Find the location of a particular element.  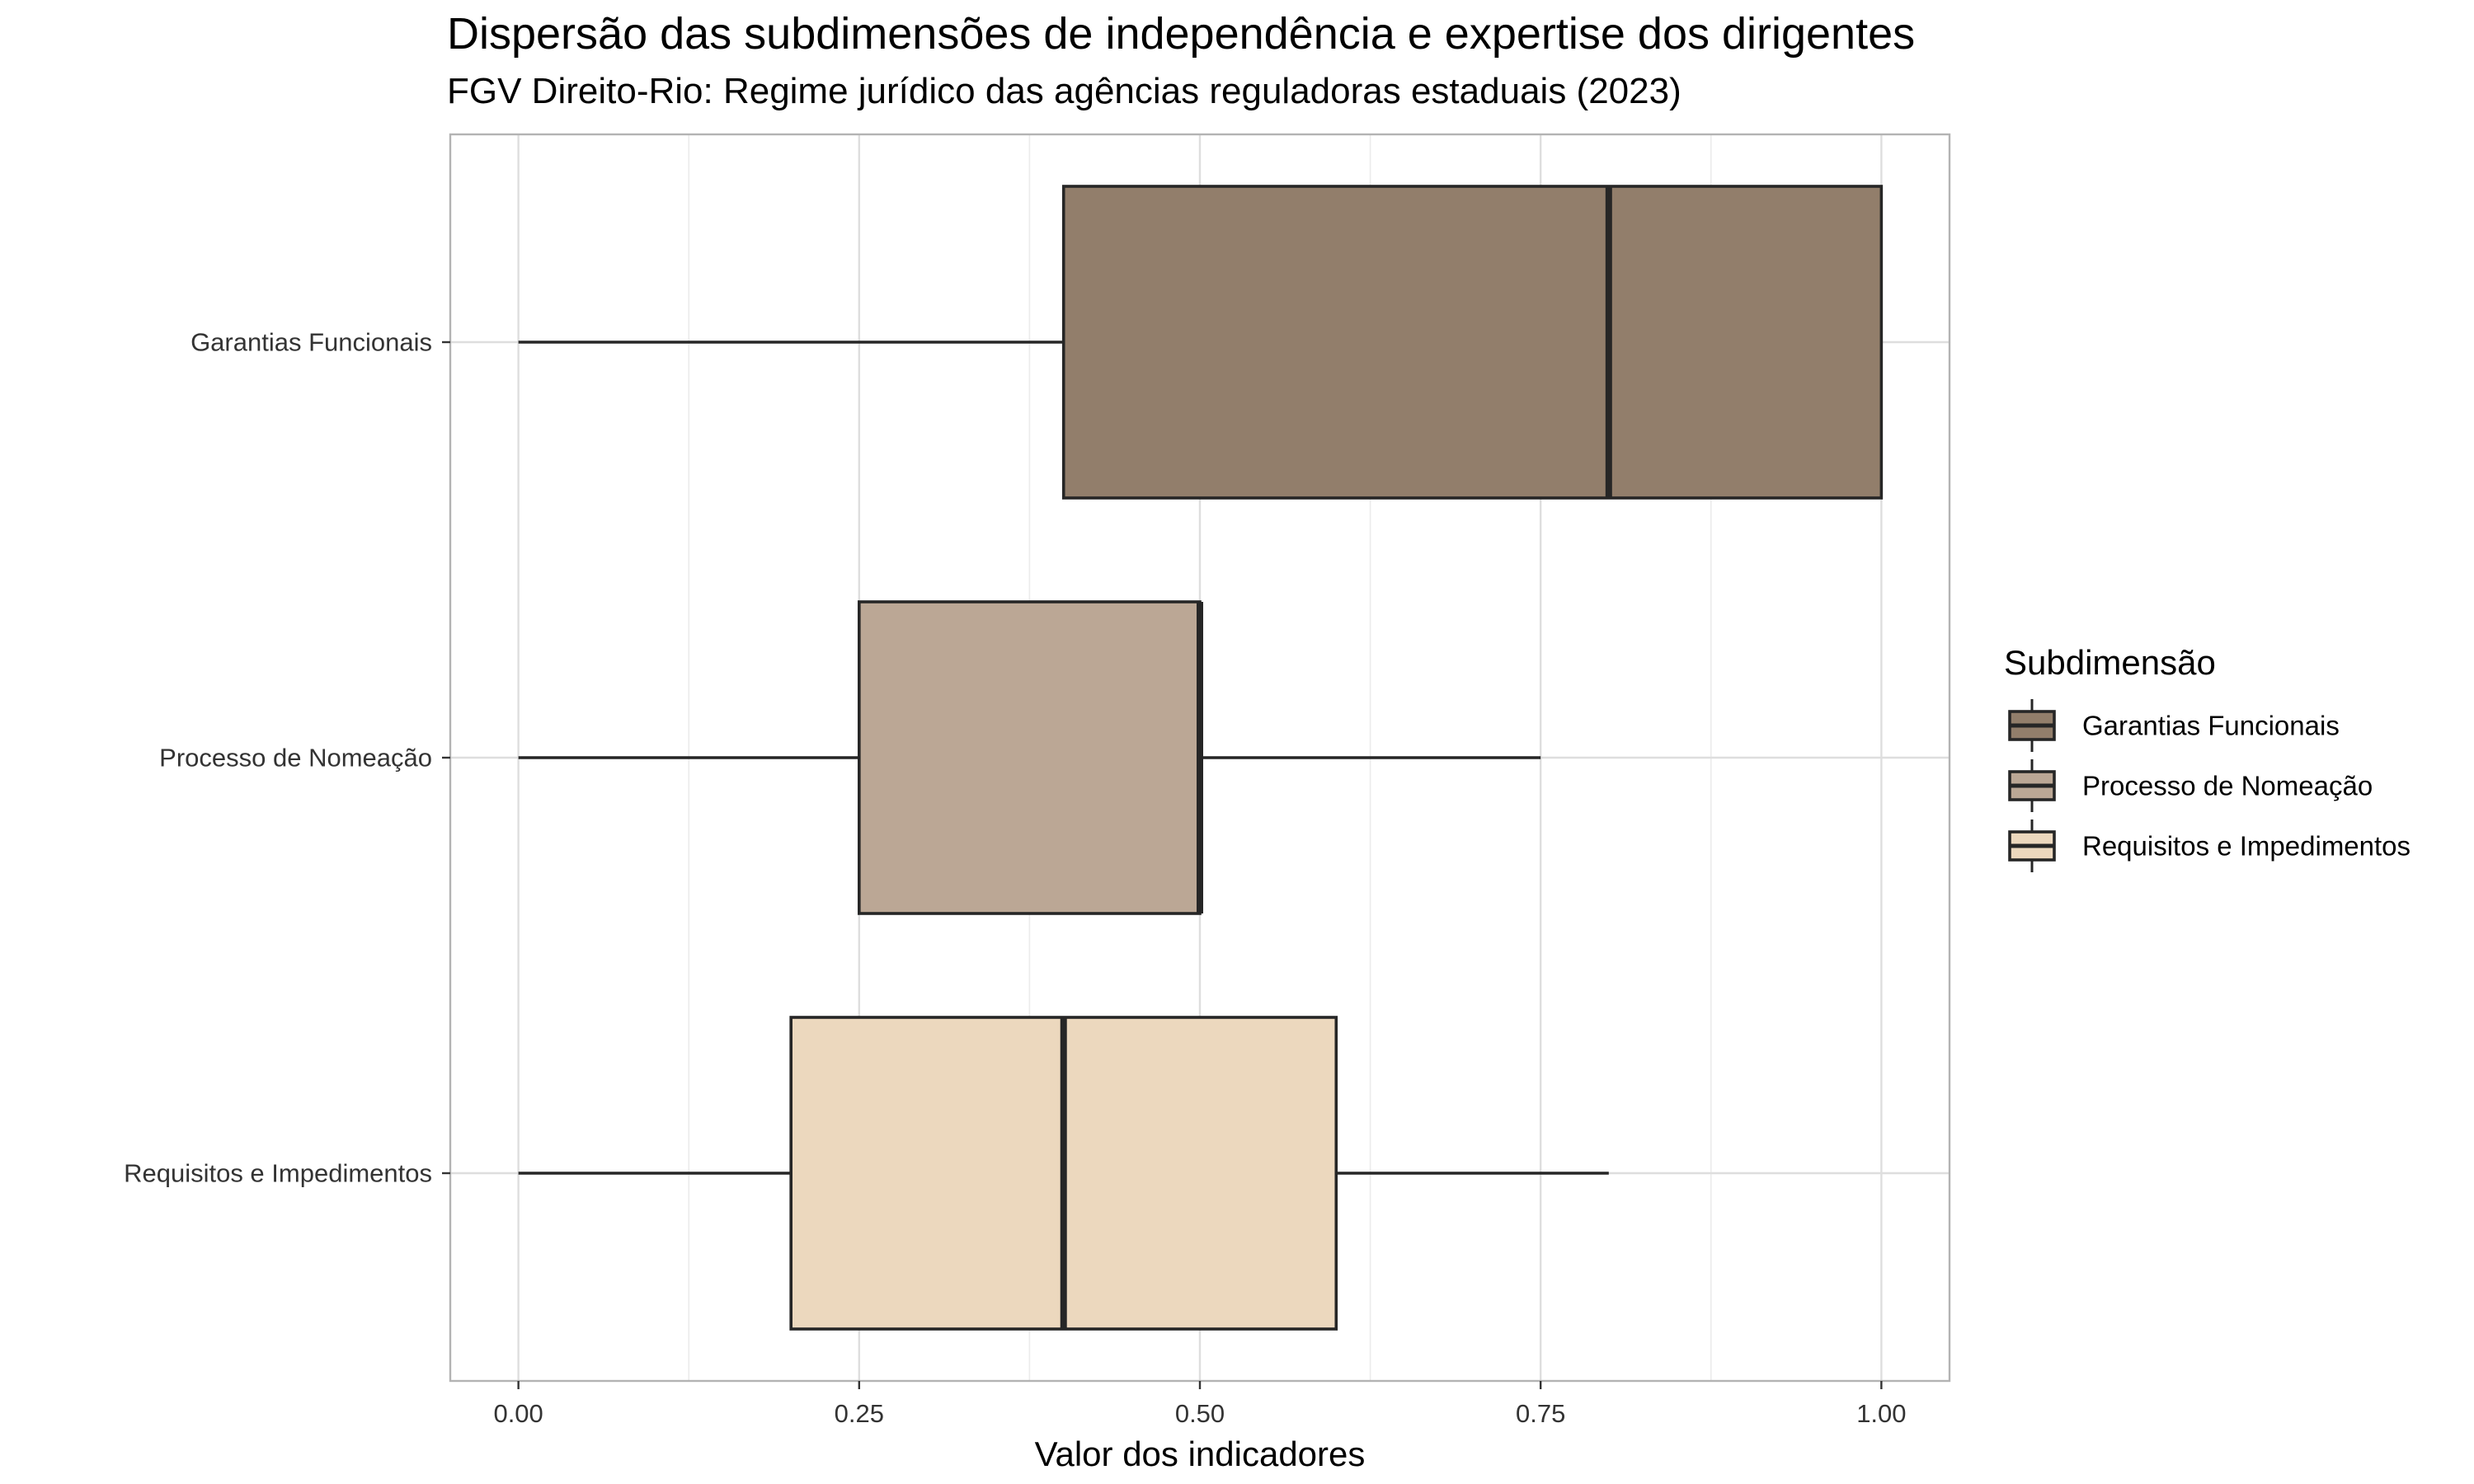

legend-title: Subdimensão is located at coordinates (2110, 662).